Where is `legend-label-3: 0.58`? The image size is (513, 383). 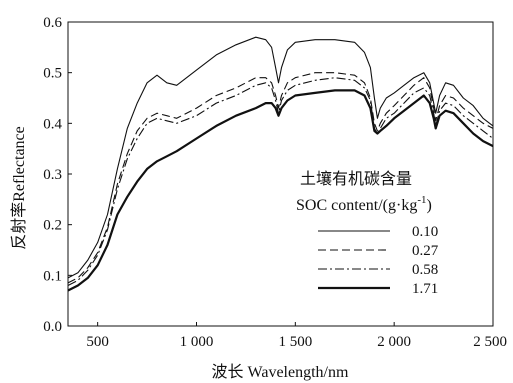 legend-label-3: 0.58 is located at coordinates (425, 270).